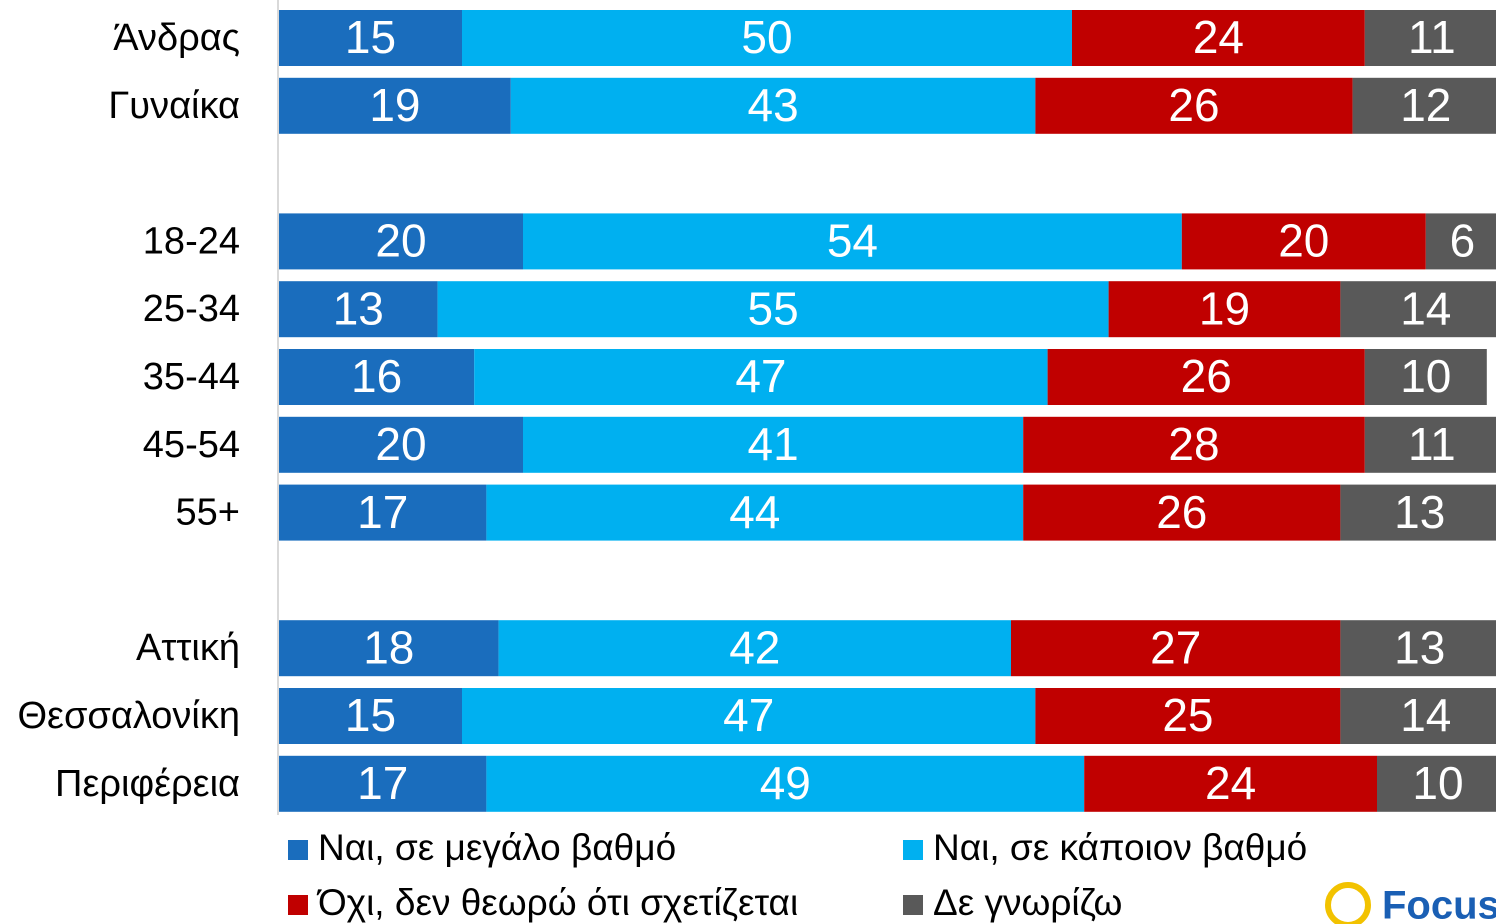  Describe the element at coordinates (176, 38) in the screenshot. I see `category-label: Άνδρας` at that location.